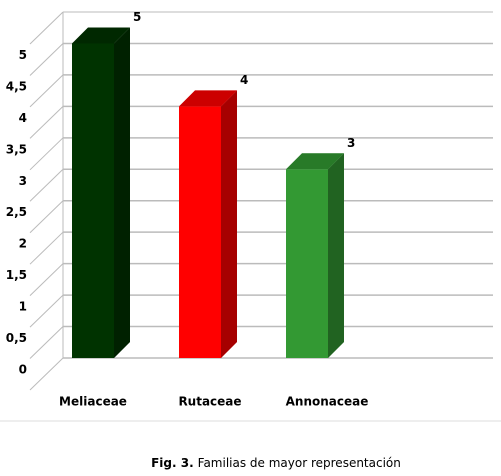  I want to click on y-tick-label: 2,5, so click(16, 212).